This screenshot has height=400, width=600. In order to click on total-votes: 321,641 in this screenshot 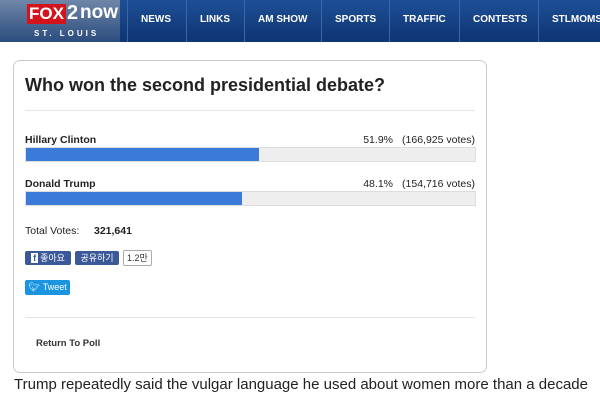, I will do `click(113, 231)`.